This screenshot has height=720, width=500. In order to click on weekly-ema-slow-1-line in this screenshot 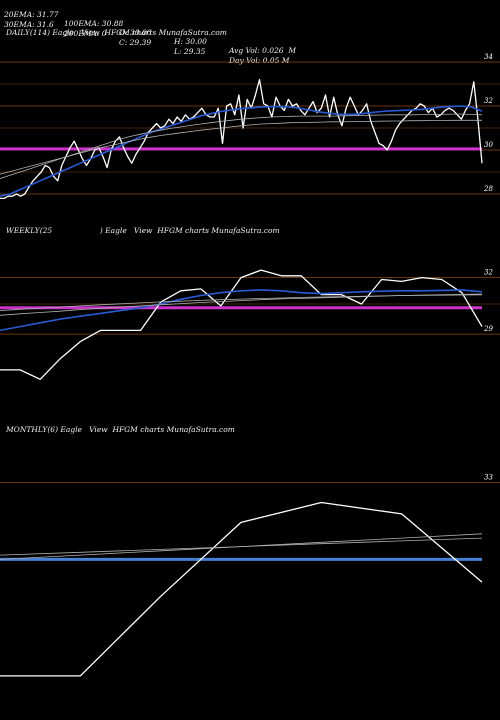, I will do `click(241, 304)`.